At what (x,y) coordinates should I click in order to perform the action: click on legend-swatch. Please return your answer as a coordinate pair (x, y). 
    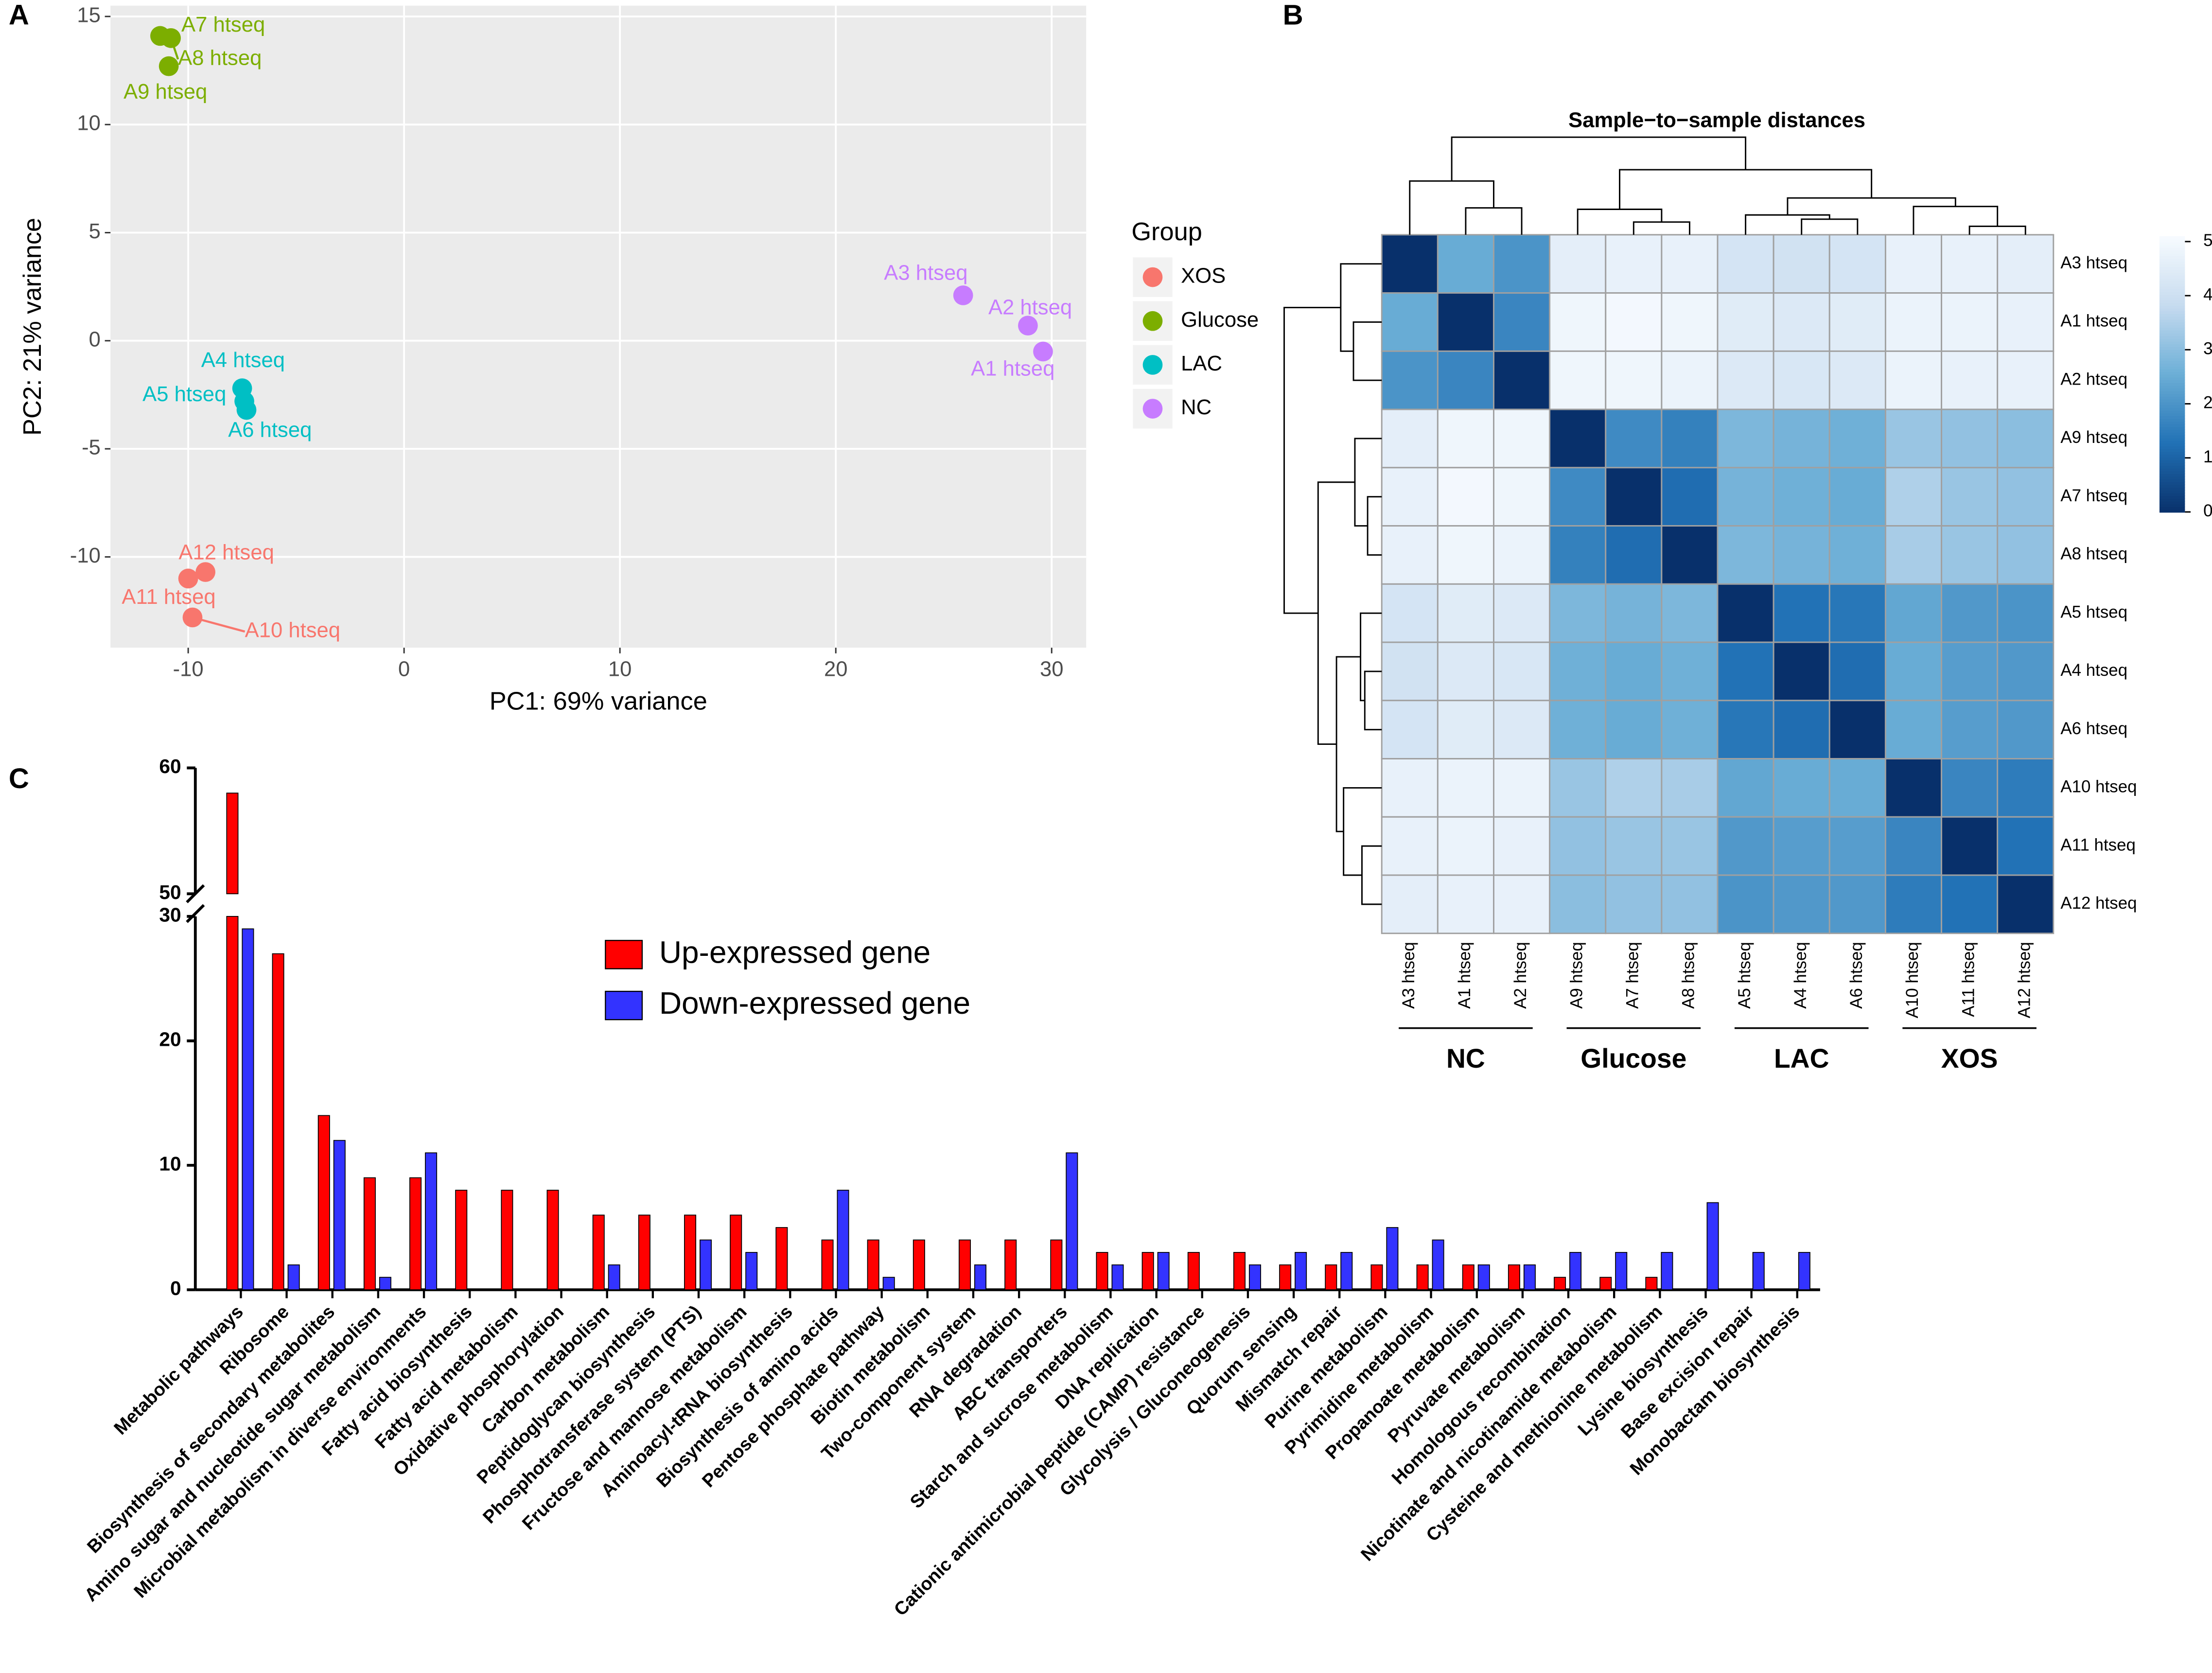
    Looking at the image, I should click on (1152, 409).